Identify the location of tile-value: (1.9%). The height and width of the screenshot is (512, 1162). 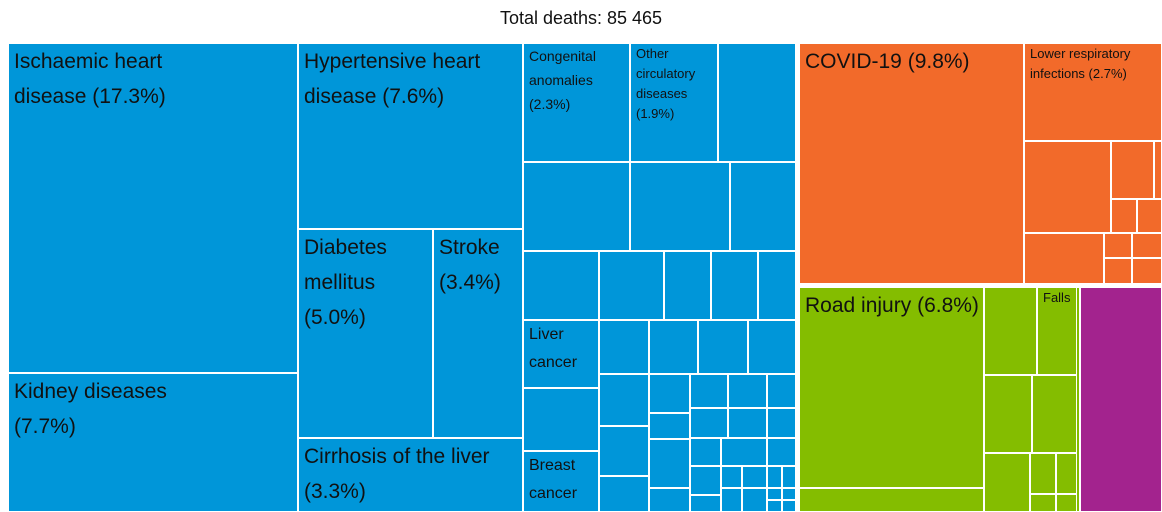
(655, 113).